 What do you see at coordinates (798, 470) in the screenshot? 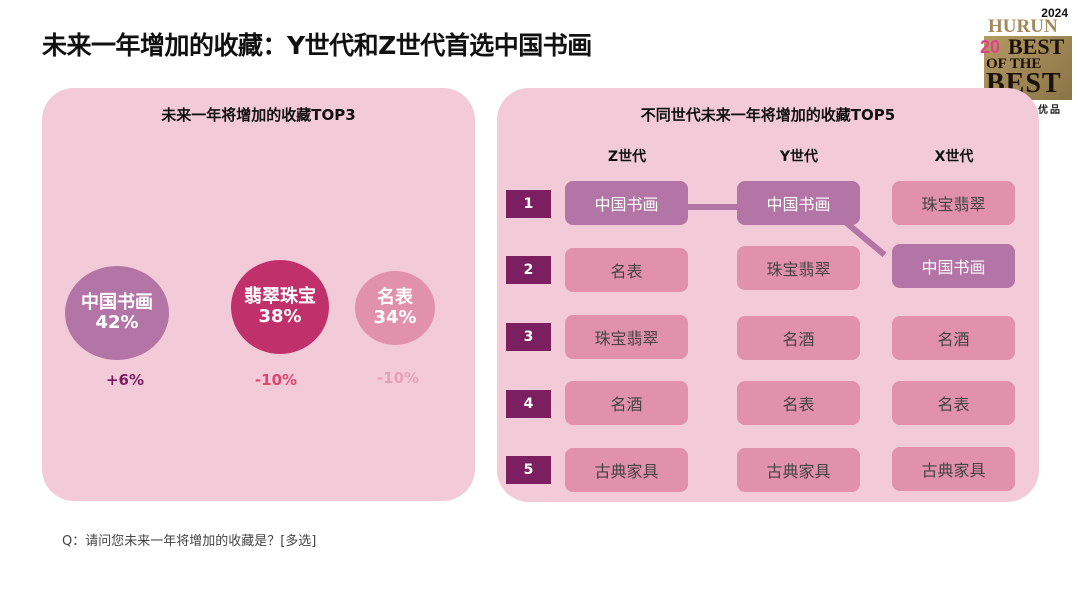
I see `cell-y-5: 古典家具` at bounding box center [798, 470].